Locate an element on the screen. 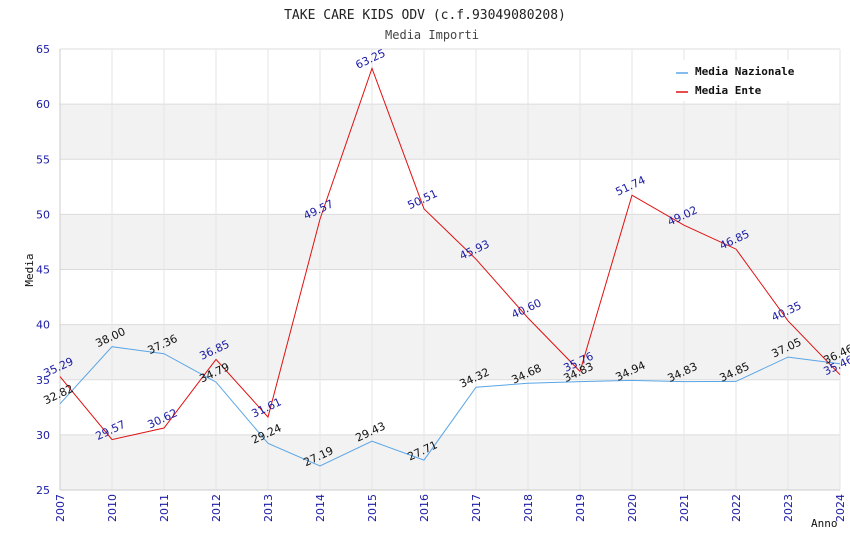 The width and height of the screenshot is (850, 550). x-tick-label: 2024 is located at coordinates (840, 508).